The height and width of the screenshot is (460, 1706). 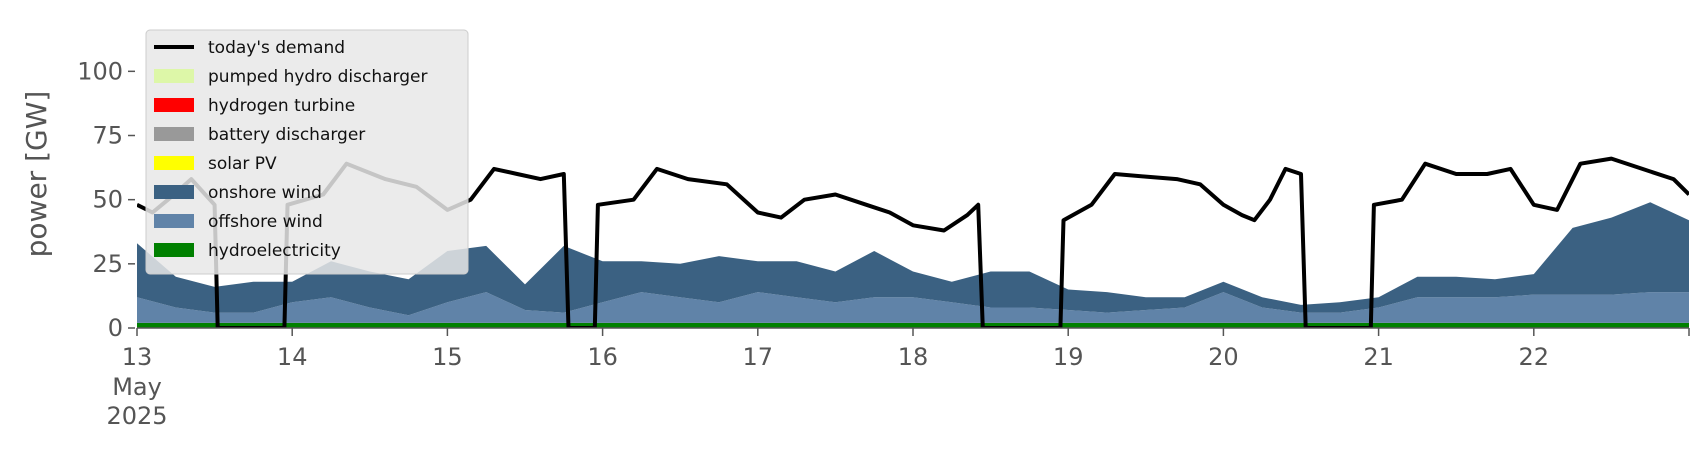 I want to click on legend-label-offshore-wind: offshore wind, so click(x=265, y=222).